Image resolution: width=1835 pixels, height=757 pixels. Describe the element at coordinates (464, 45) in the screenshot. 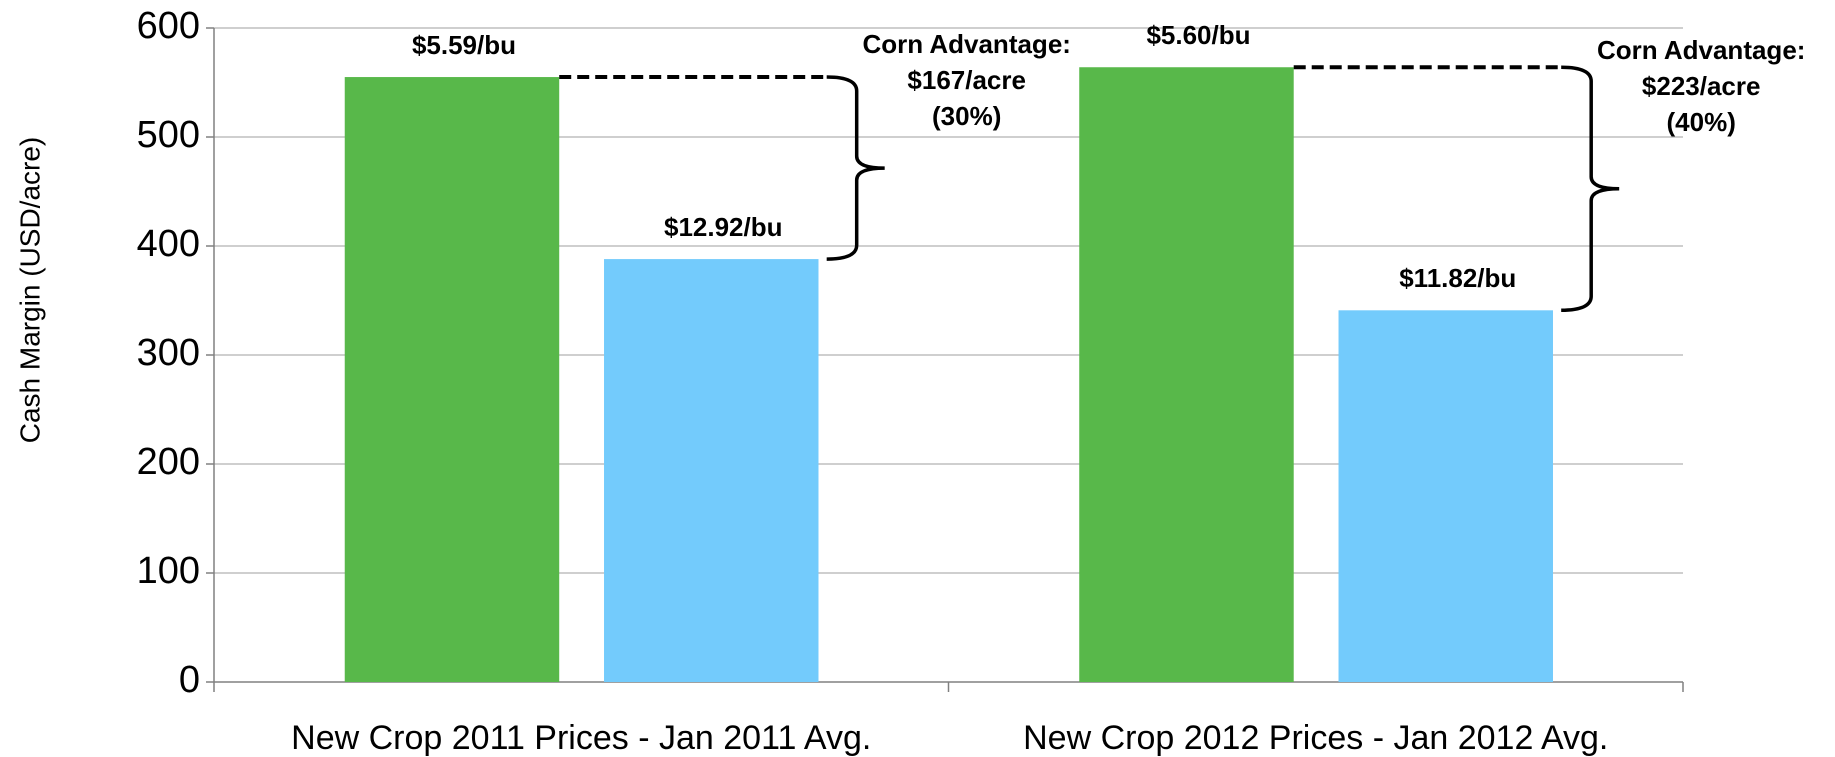

I see `bar-label: $5.59/bu` at that location.